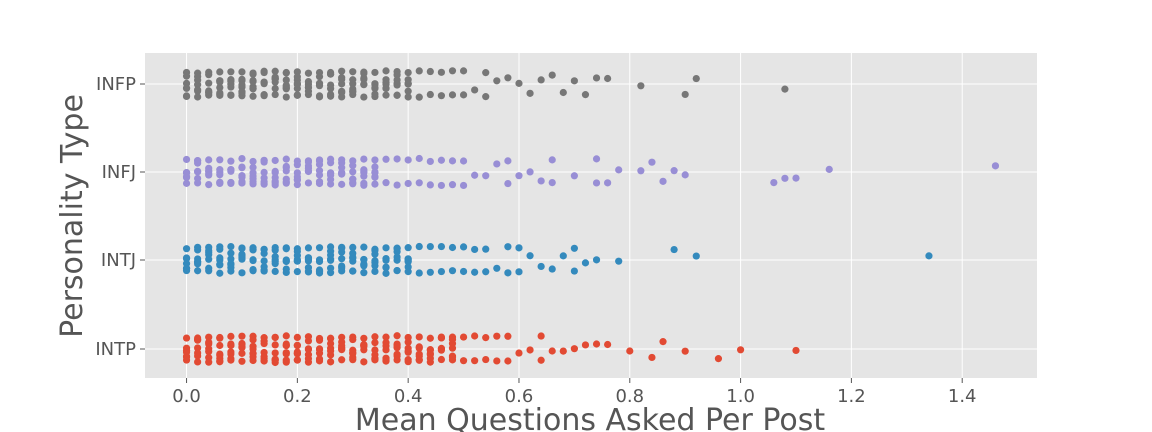 This screenshot has height=432, width=1152. What do you see at coordinates (962, 396) in the screenshot?
I see `x-tick-label: 1.4` at bounding box center [962, 396].